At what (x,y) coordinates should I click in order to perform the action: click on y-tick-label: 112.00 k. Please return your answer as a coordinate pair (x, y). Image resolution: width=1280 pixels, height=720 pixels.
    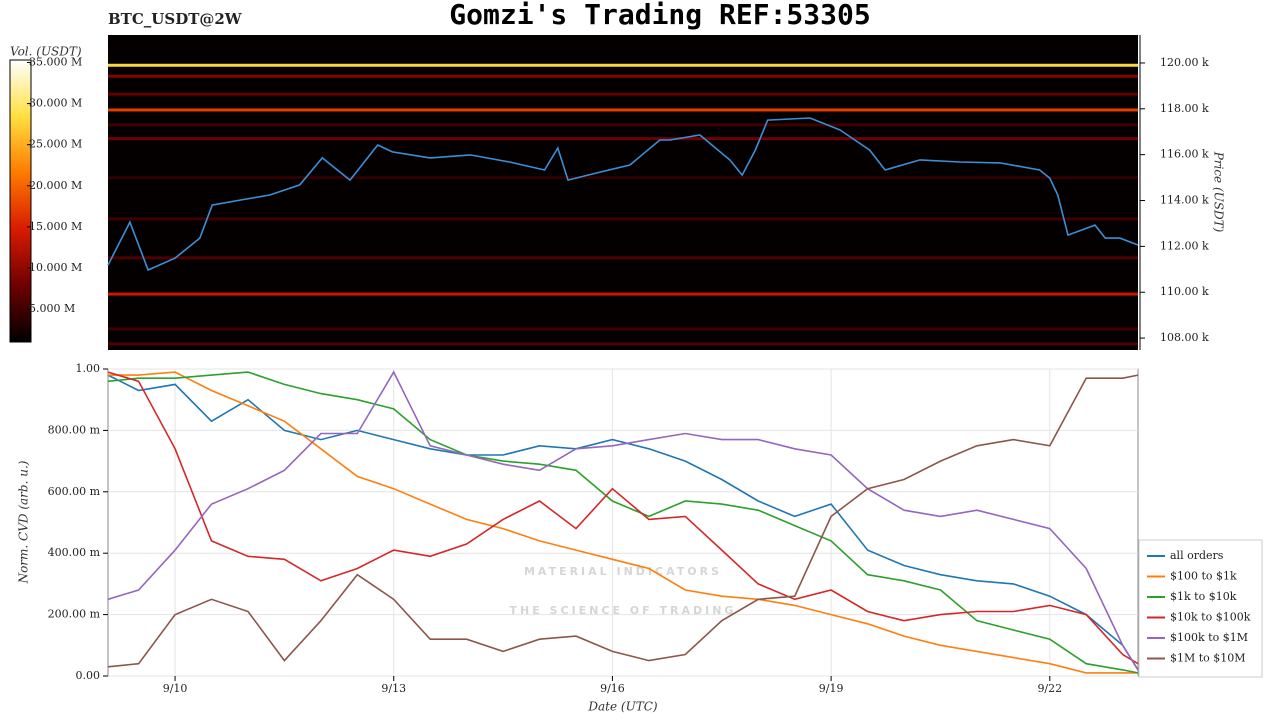
    Looking at the image, I should click on (1184, 245).